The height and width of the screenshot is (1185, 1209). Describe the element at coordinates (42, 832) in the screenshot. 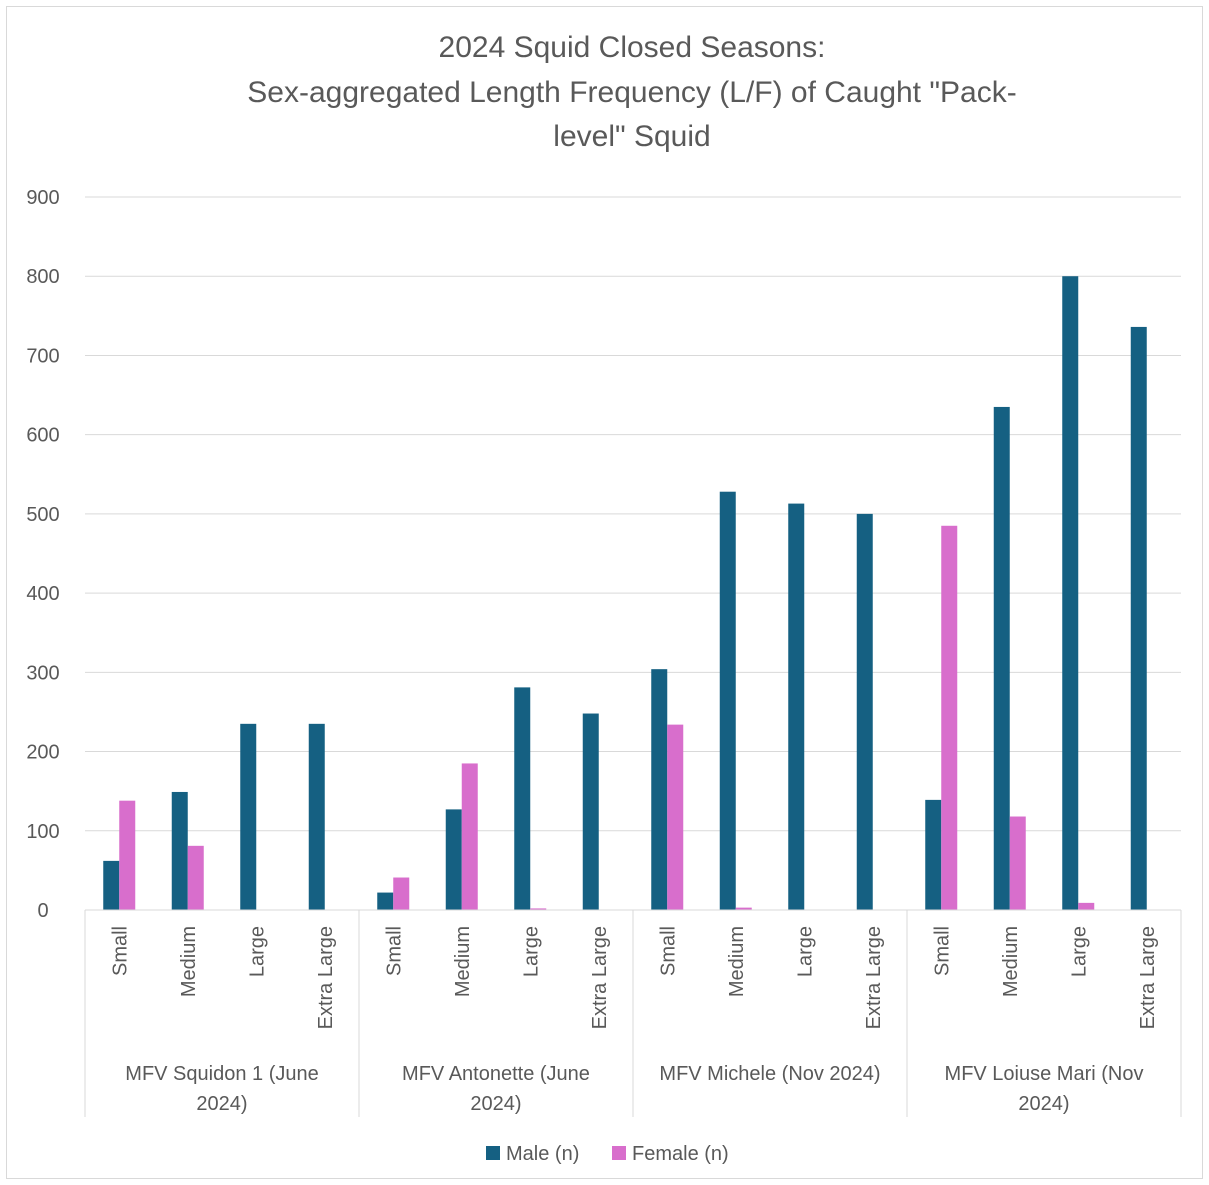

I see `y-tick-label: 100` at that location.